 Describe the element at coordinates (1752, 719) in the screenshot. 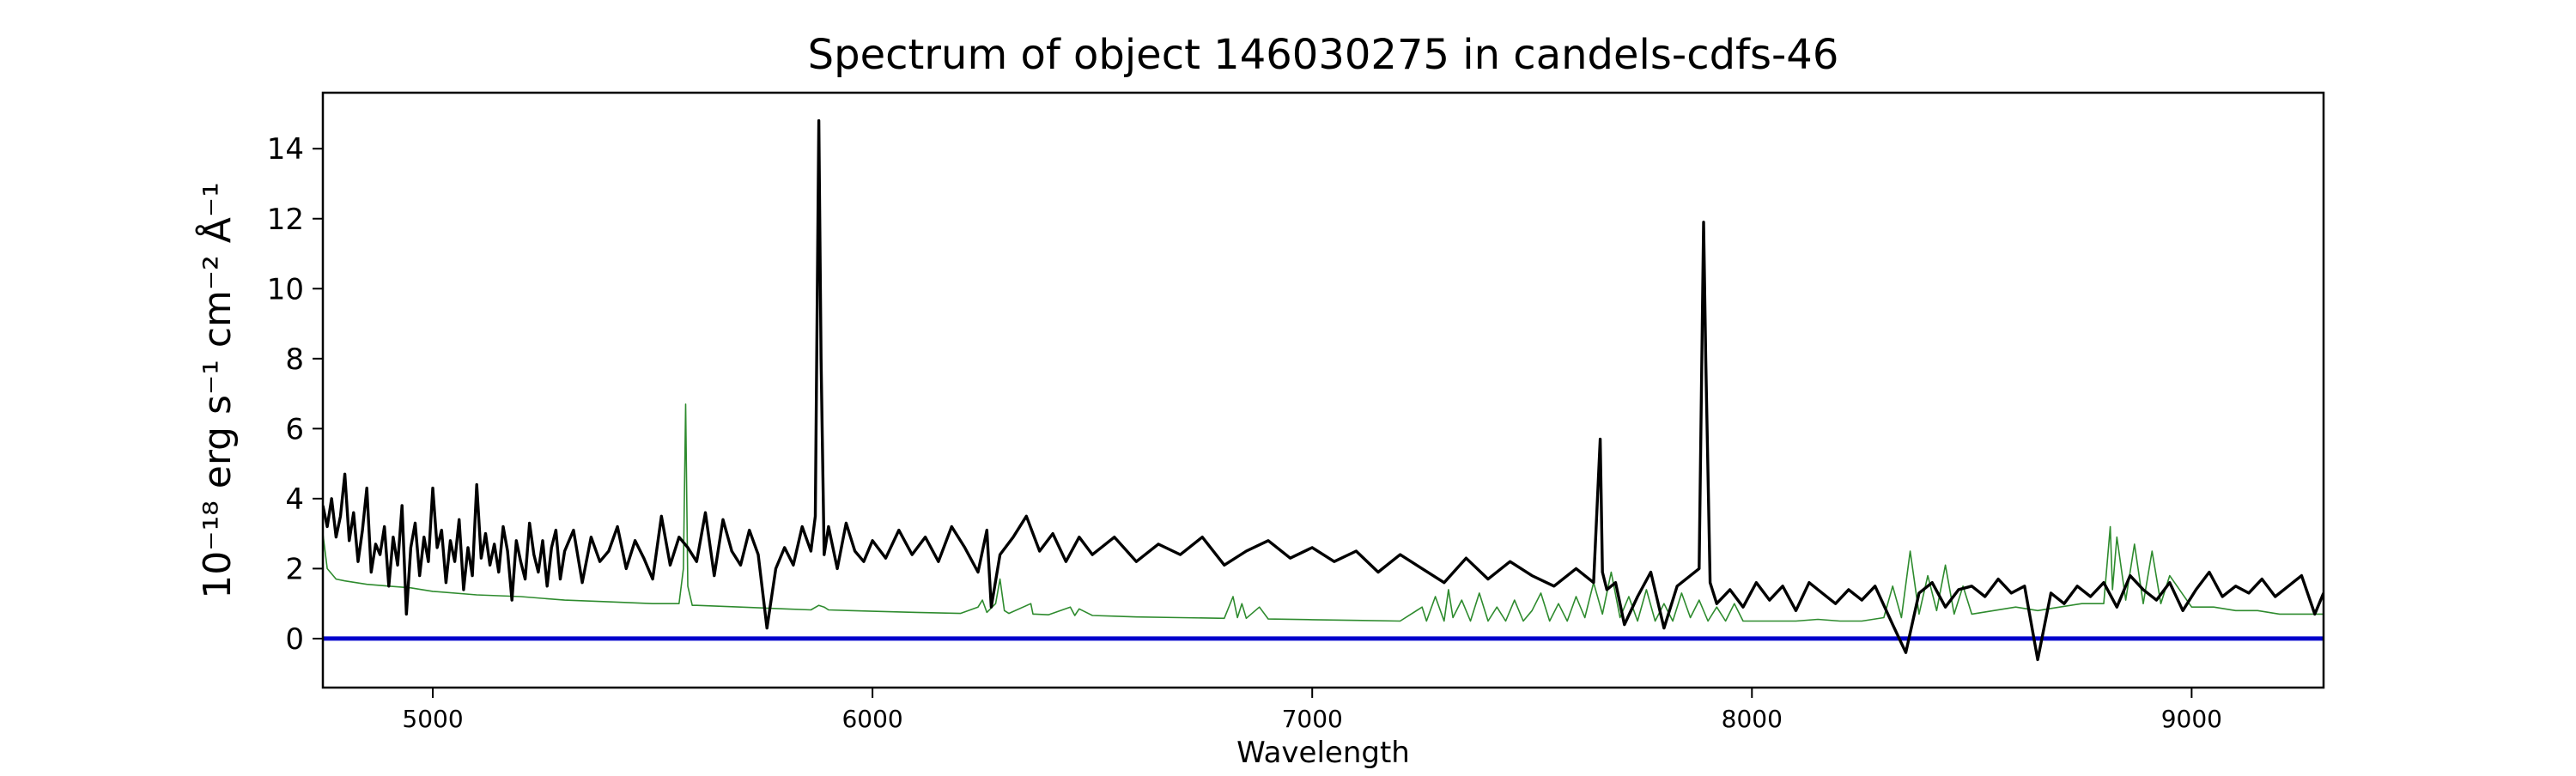

I see `x-tick-label: 8000` at that location.